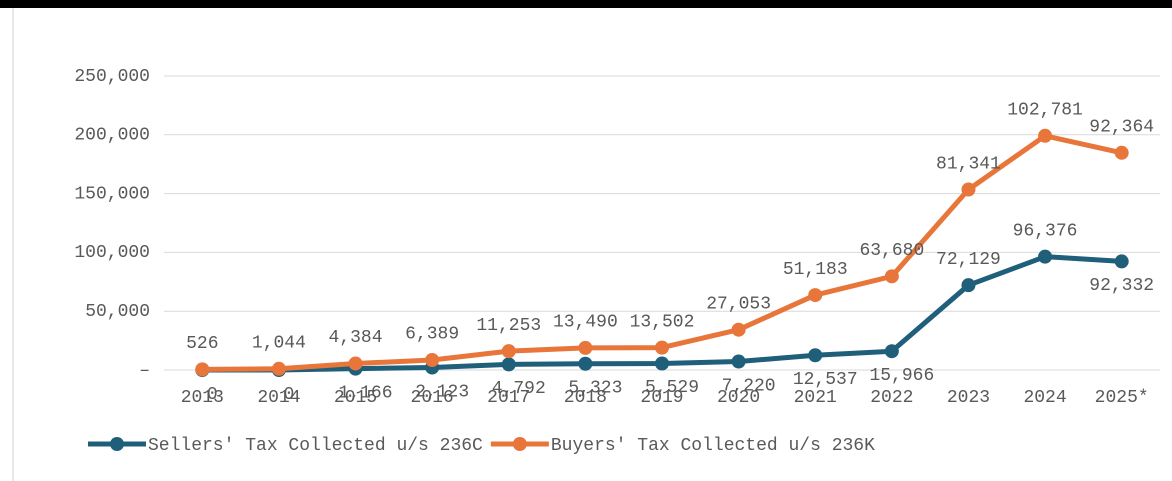 The width and height of the screenshot is (1172, 481). I want to click on x-tick-label: 2021, so click(815, 398).